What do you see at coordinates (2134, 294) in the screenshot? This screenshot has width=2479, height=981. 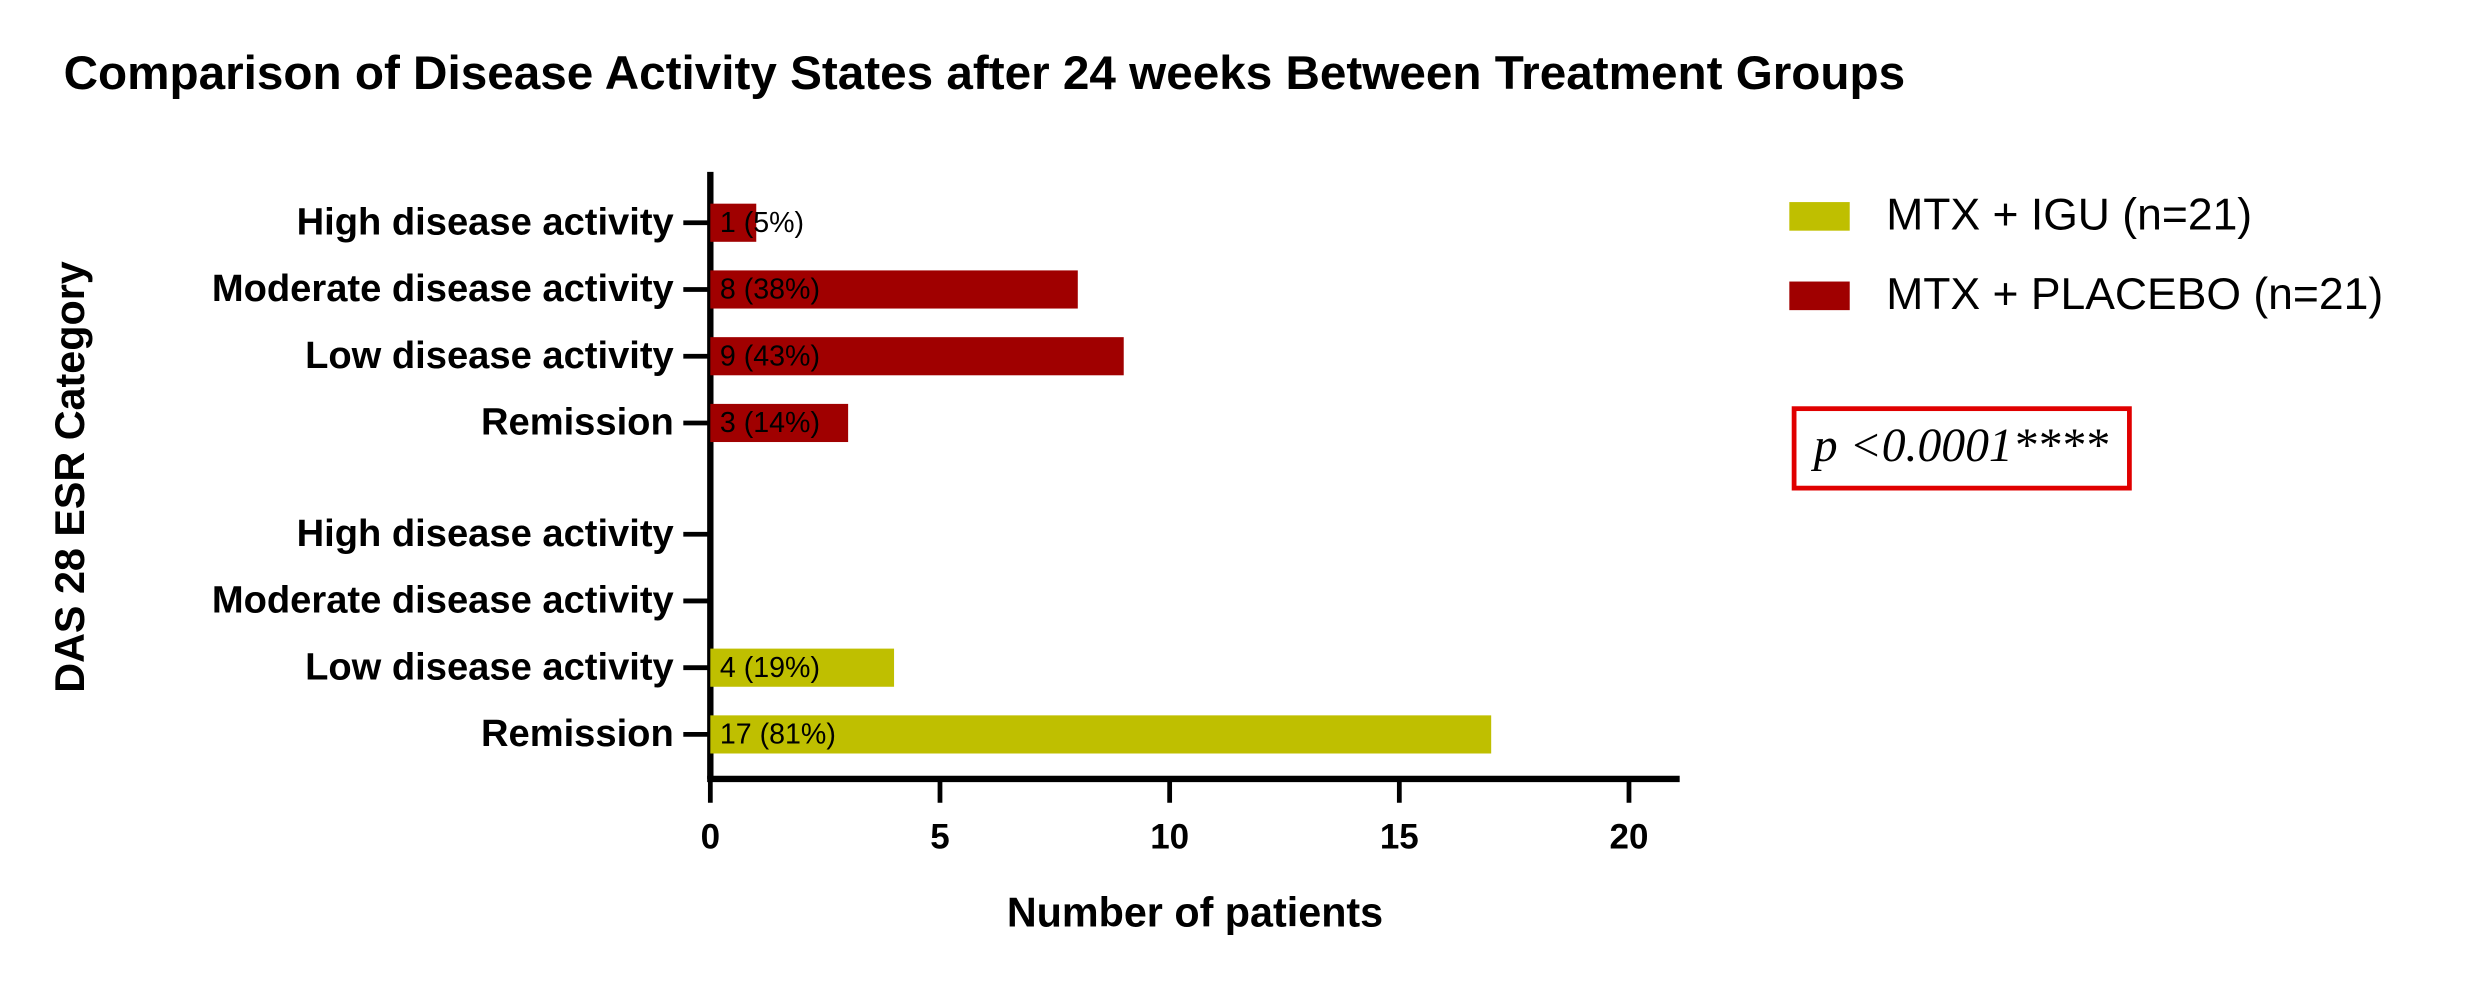 I see `legend-label: MTX + PLACEBO (n=21)` at bounding box center [2134, 294].